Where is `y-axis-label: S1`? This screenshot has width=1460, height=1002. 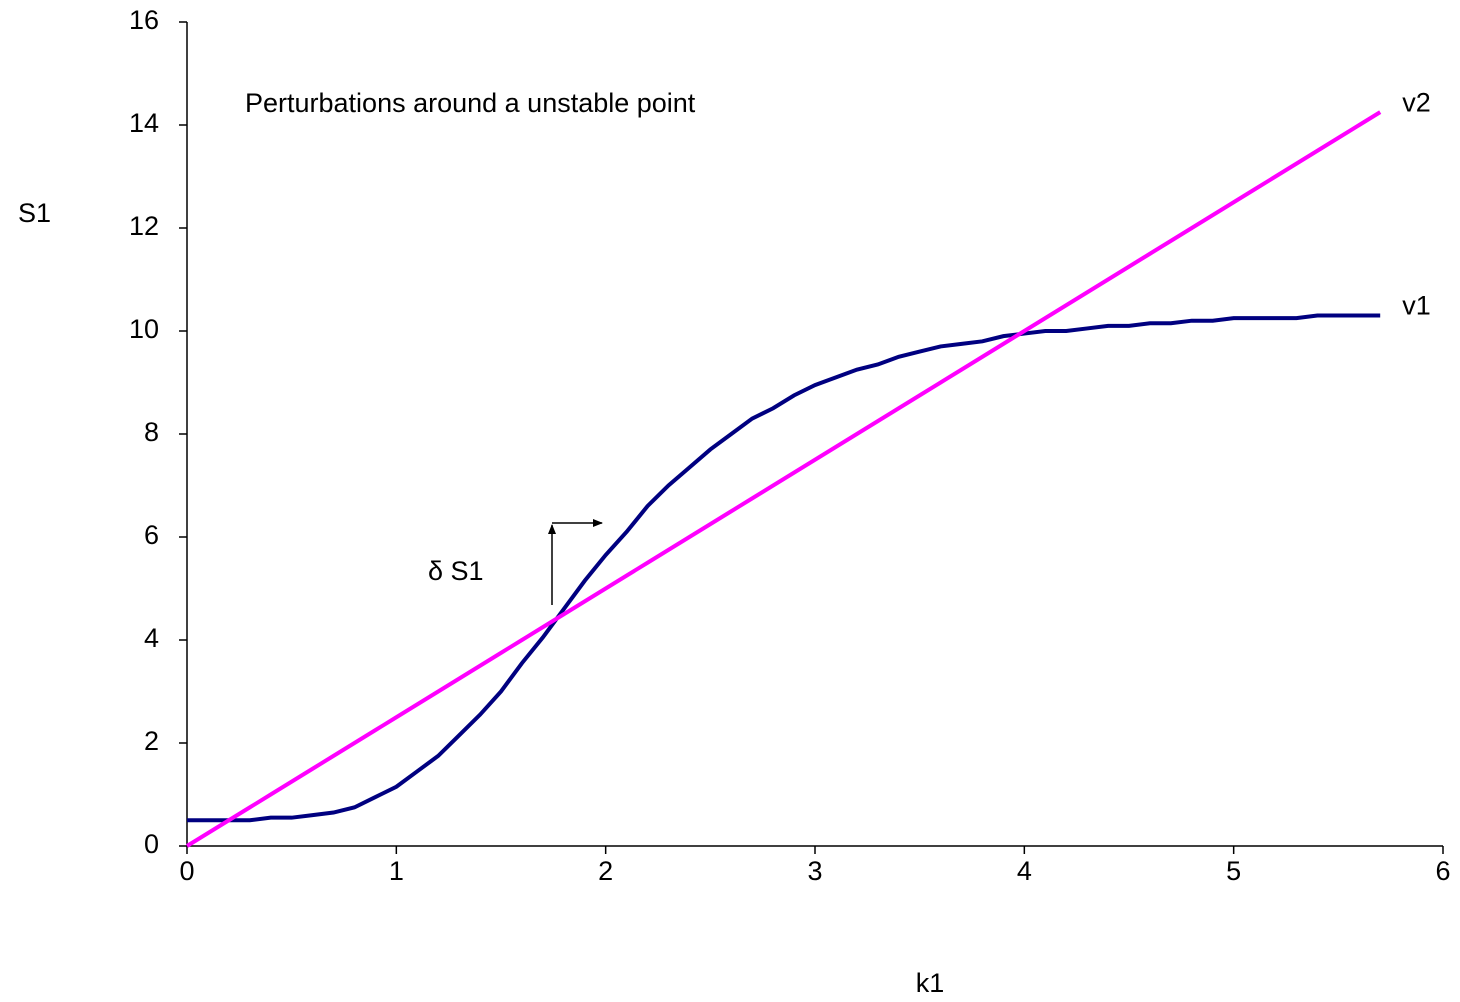
y-axis-label: S1 is located at coordinates (34, 213).